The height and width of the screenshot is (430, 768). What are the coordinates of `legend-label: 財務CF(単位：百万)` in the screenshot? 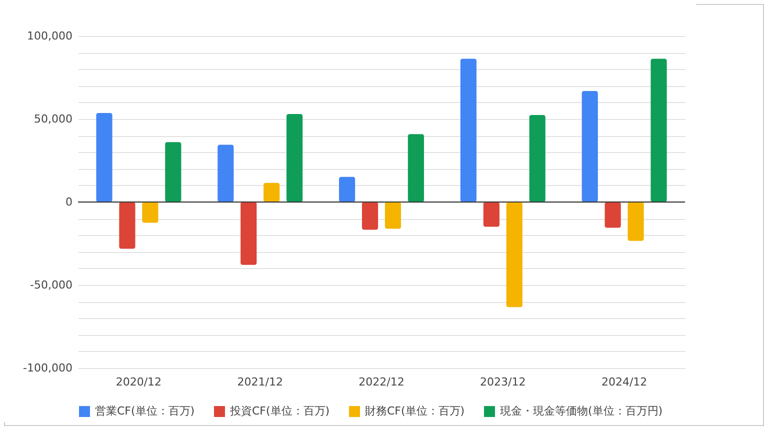 It's located at (415, 411).